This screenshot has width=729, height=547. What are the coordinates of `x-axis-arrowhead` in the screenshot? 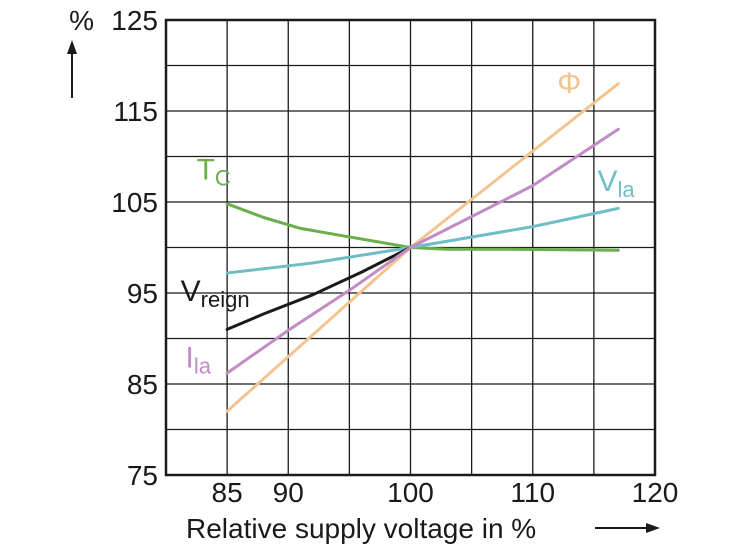 It's located at (653, 528).